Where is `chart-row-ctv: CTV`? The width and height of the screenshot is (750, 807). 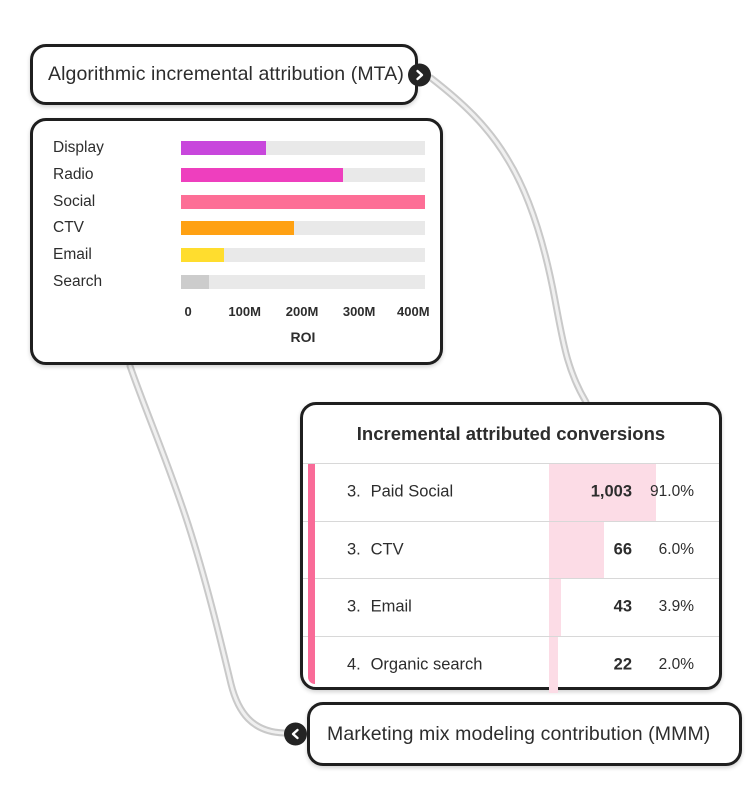 chart-row-ctv: CTV is located at coordinates (246, 228).